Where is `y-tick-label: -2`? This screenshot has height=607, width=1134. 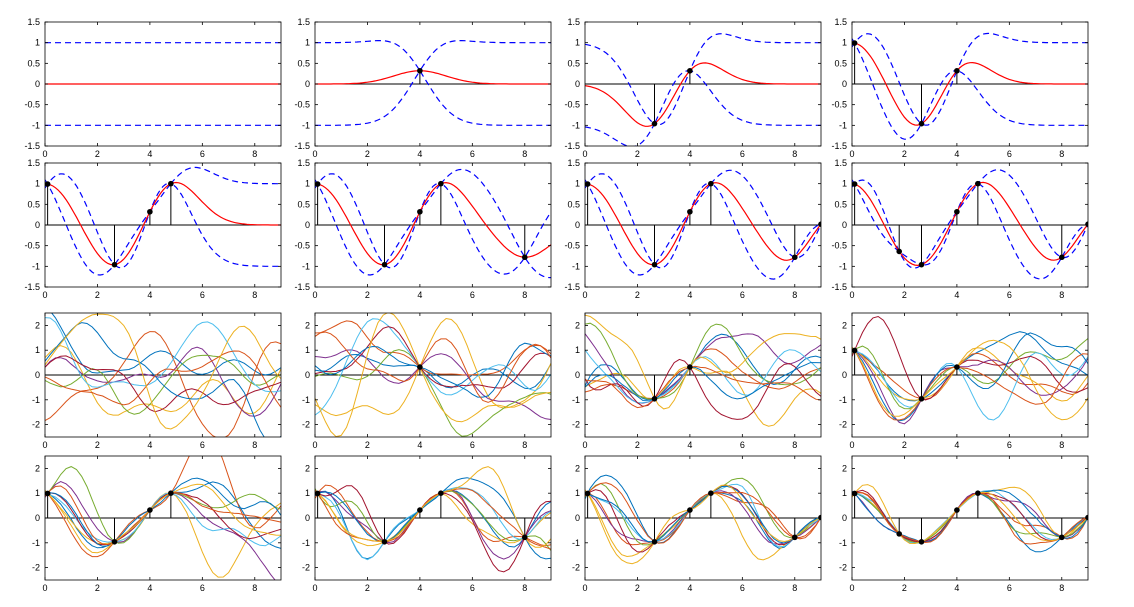
y-tick-label: -2 is located at coordinates (843, 568).